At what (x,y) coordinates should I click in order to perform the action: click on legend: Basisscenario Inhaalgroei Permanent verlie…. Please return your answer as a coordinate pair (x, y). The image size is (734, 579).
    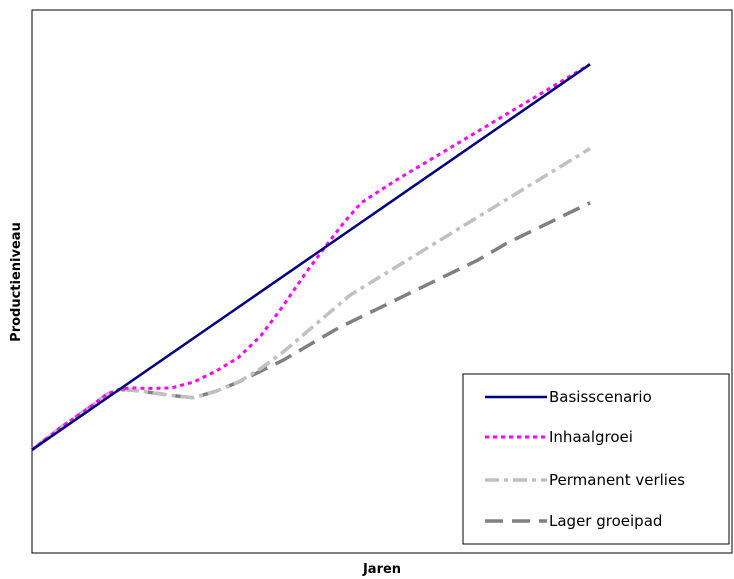
    Looking at the image, I should click on (596, 459).